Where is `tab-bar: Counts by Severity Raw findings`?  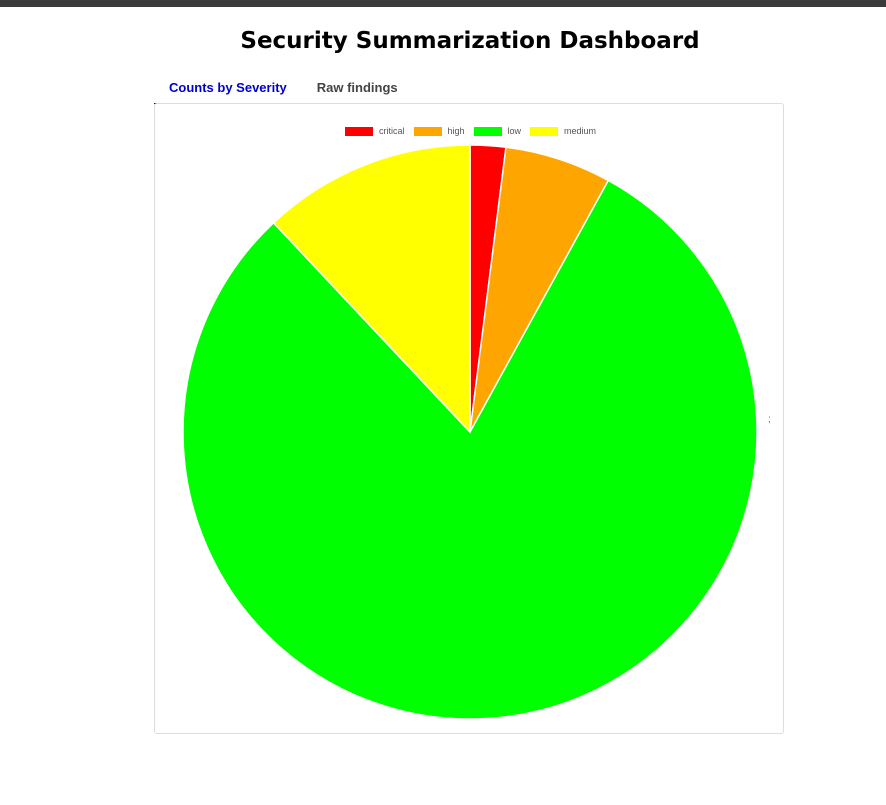 tab-bar: Counts by Severity Raw findings is located at coordinates (283, 90).